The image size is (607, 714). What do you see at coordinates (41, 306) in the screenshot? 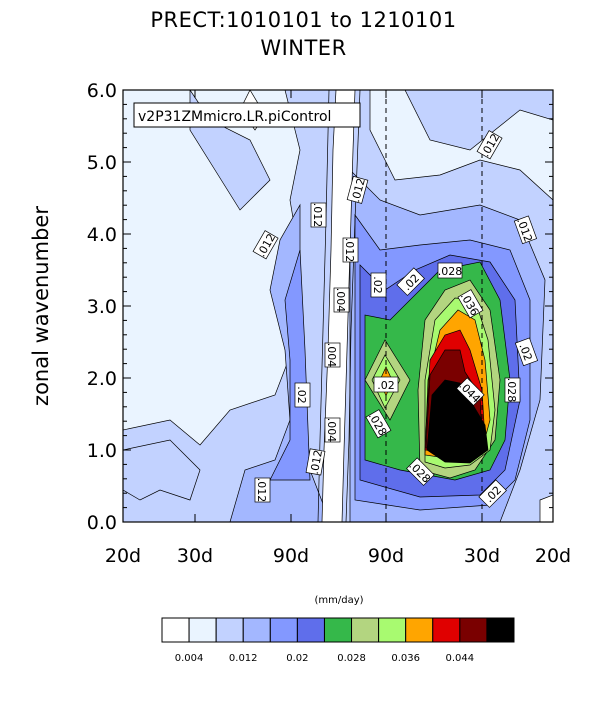
I see `y-axis-label: zonal wavenumber` at bounding box center [41, 306].